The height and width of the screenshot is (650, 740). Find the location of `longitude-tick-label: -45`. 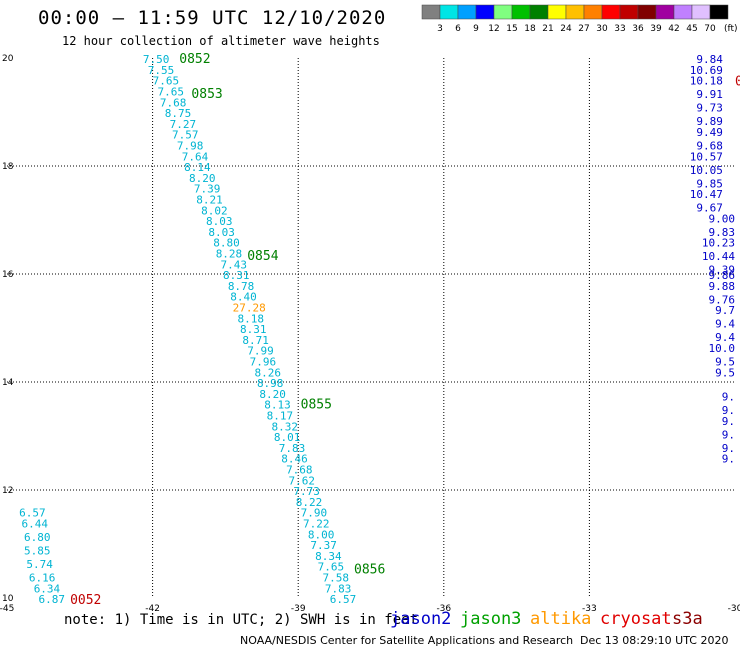

longitude-tick-label: -45 is located at coordinates (7, 609).